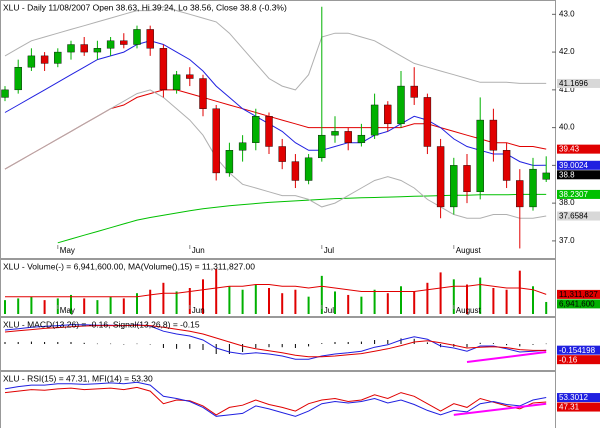 Image resolution: width=600 pixels, height=428 pixels. What do you see at coordinates (302, 218) in the screenshot?
I see `overlay-line` at bounding box center [302, 218].